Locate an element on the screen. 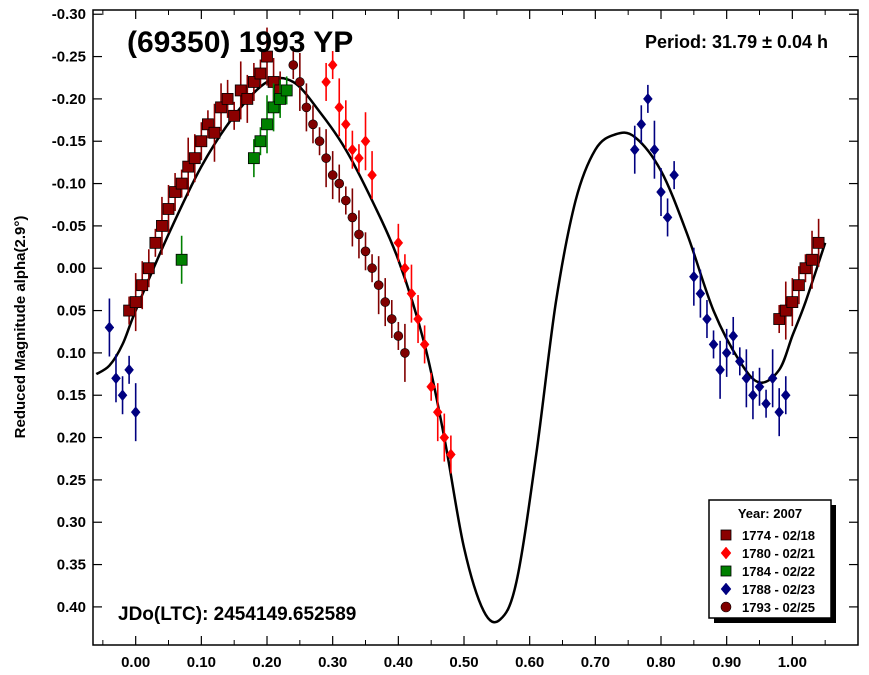 The width and height of the screenshot is (869, 675). legend-entry-label: 1784 - 02/22 is located at coordinates (778, 571).